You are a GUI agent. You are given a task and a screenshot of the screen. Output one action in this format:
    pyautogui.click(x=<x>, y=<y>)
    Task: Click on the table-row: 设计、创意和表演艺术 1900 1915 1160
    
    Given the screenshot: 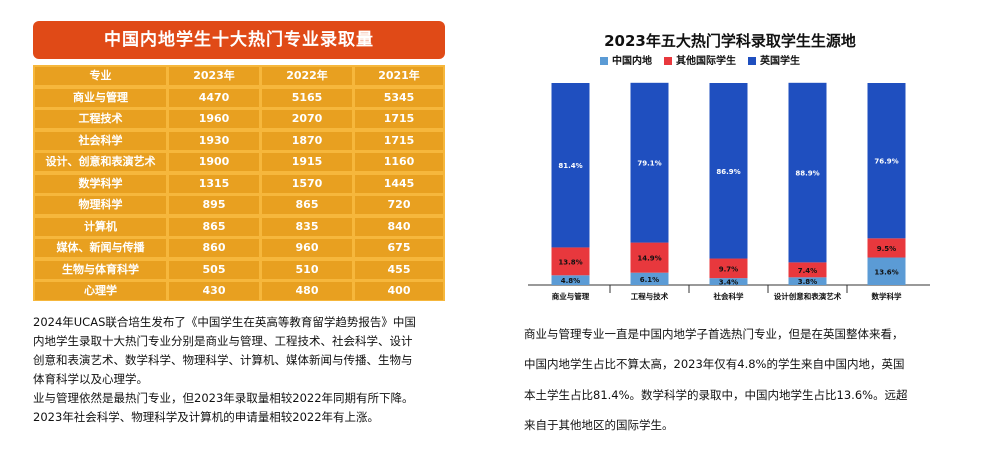 What is the action you would take?
    pyautogui.click(x=239, y=164)
    